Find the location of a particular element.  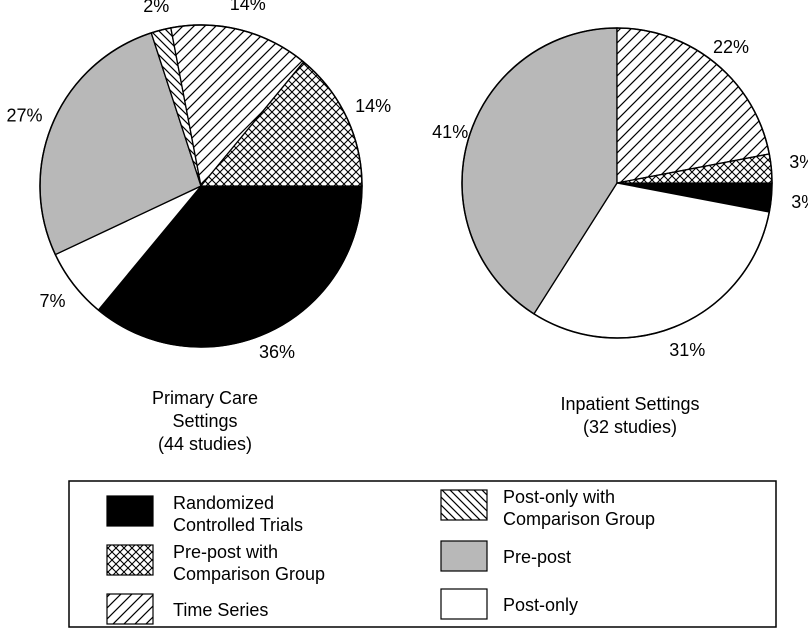

slice-label: 7% is located at coordinates (52, 301).